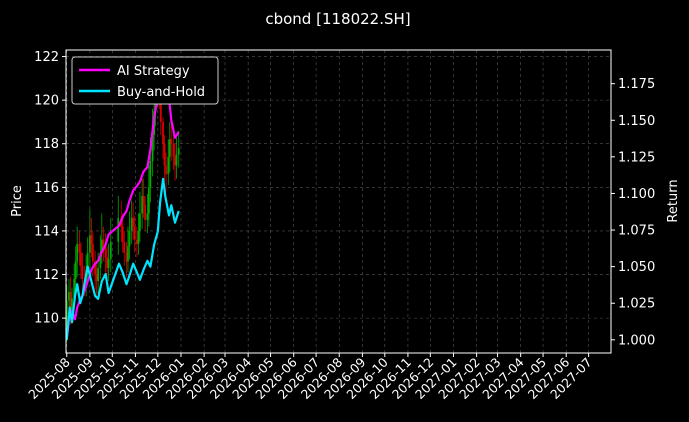  What do you see at coordinates (636, 157) in the screenshot?
I see `y-right-tick-label: 1.125` at bounding box center [636, 157].